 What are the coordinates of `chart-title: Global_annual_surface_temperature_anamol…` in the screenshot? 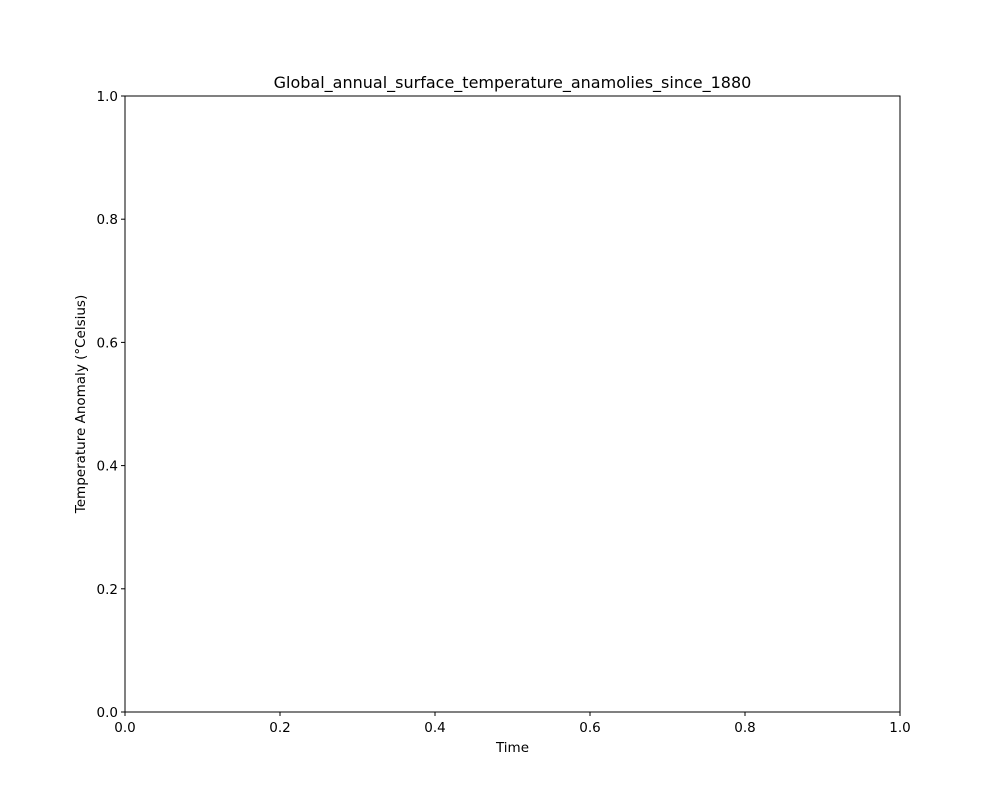 It's located at (513, 83).